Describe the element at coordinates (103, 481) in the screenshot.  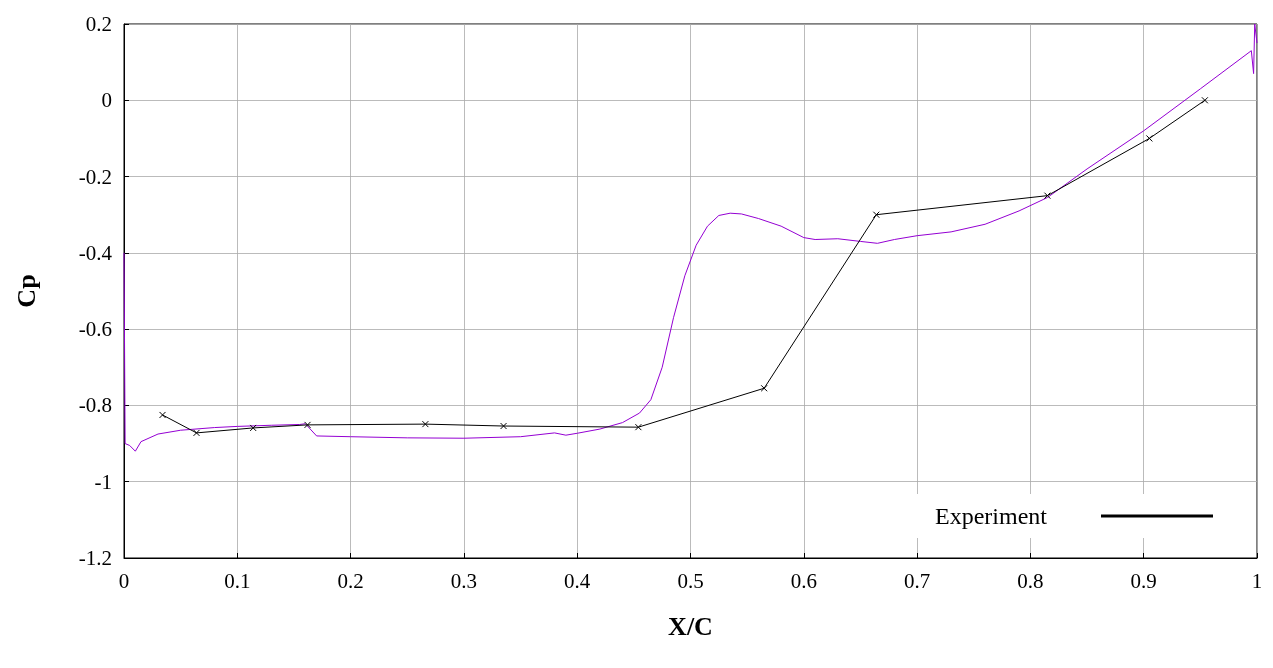
I see `y-tick-label: -1` at that location.